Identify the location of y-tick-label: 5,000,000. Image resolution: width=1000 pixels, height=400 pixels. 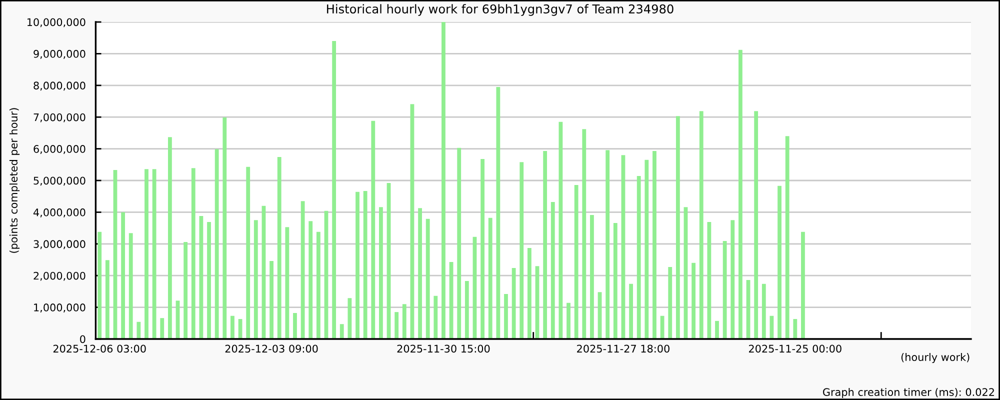
(60, 181).